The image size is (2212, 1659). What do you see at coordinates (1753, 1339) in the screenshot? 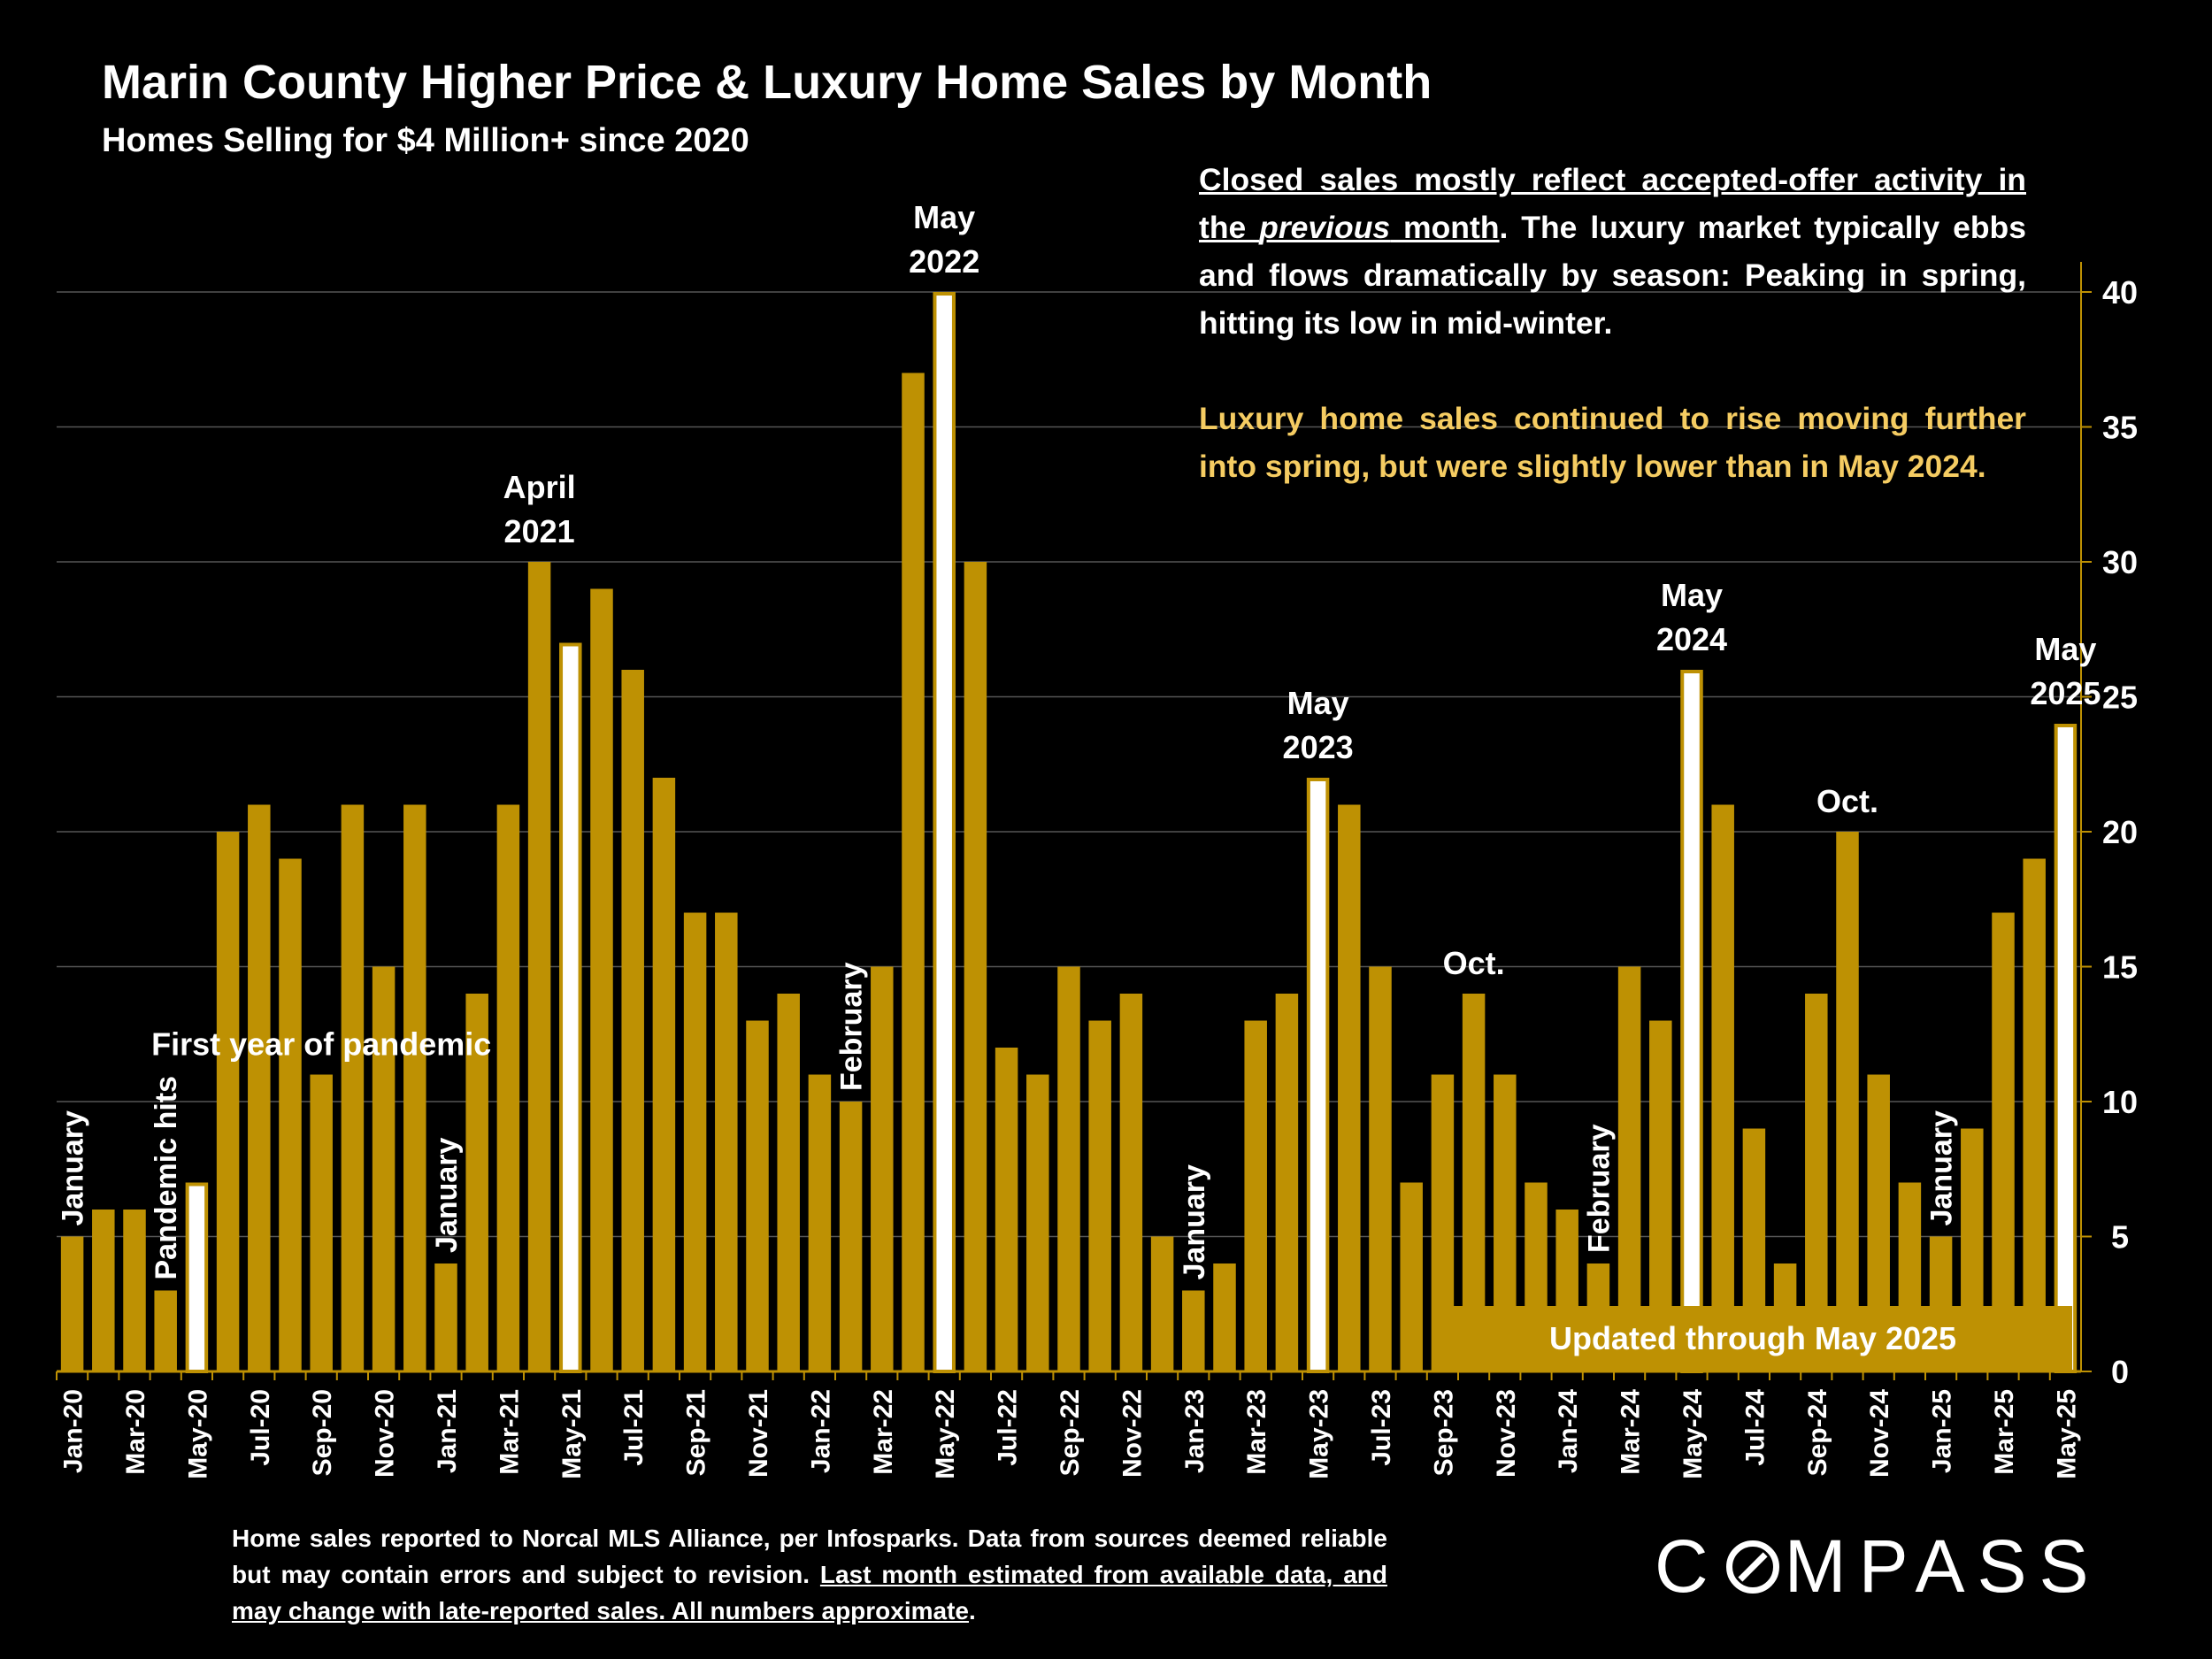
I see `updated-banner: Updated through May 2025` at bounding box center [1753, 1339].